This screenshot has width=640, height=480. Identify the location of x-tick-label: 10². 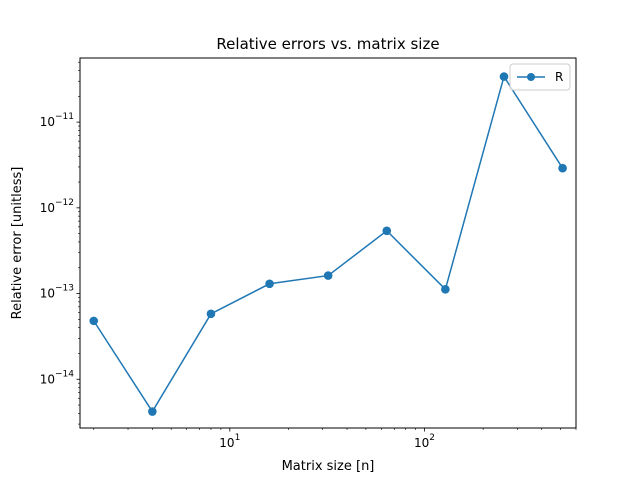
(424, 441).